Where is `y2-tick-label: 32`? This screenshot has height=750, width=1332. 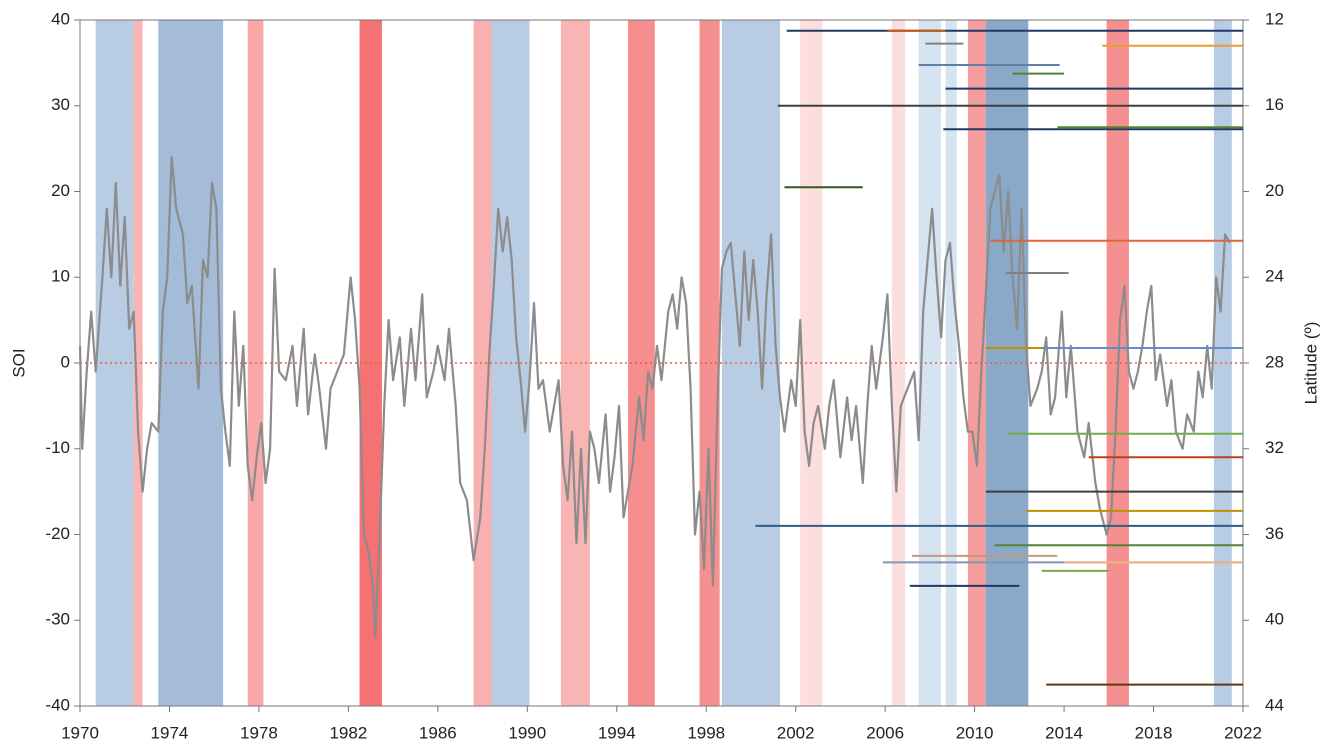 y2-tick-label: 32 is located at coordinates (1274, 447).